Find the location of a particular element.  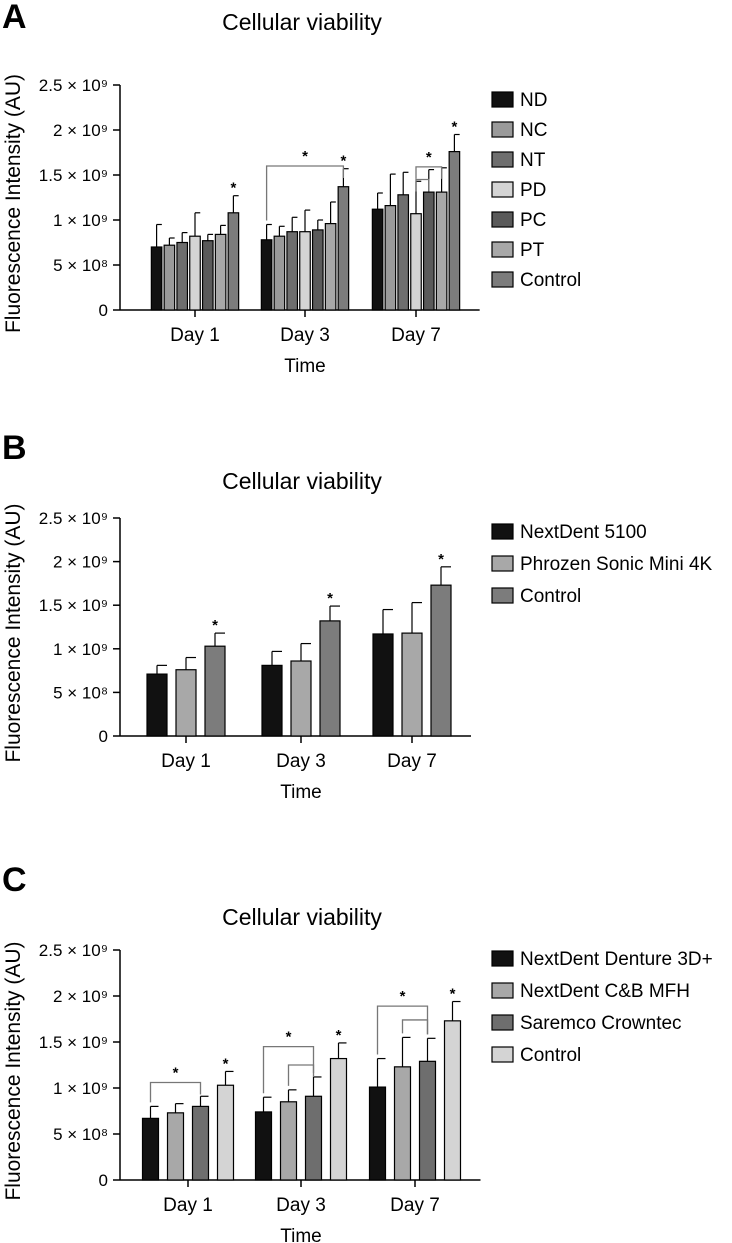

panel-letter-c: C is located at coordinates (14, 880).